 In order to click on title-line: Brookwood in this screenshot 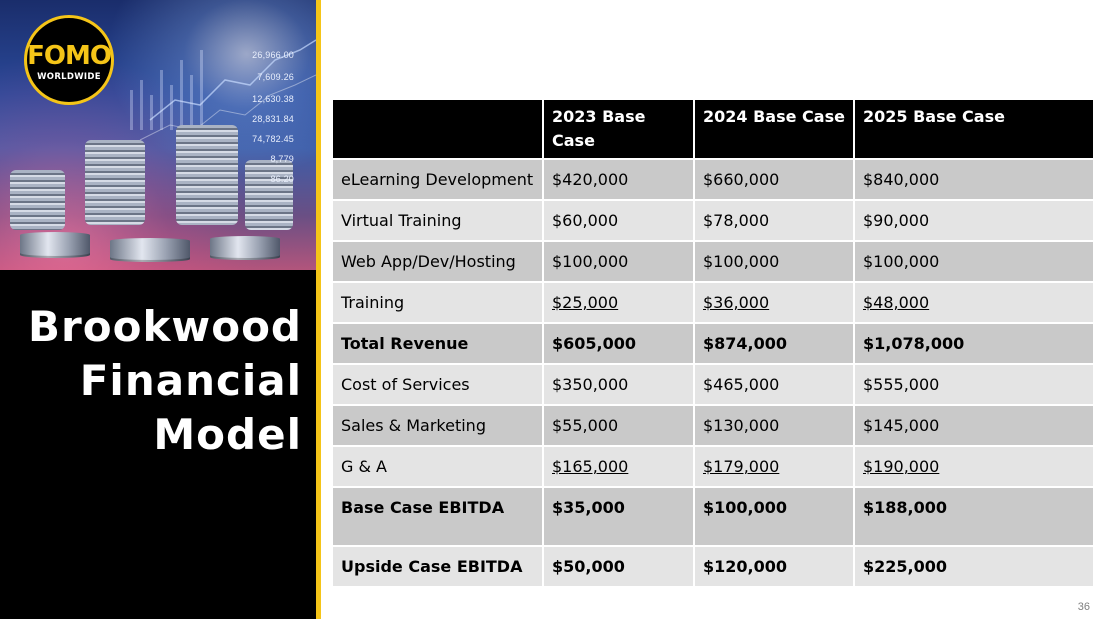, I will do `click(165, 326)`.